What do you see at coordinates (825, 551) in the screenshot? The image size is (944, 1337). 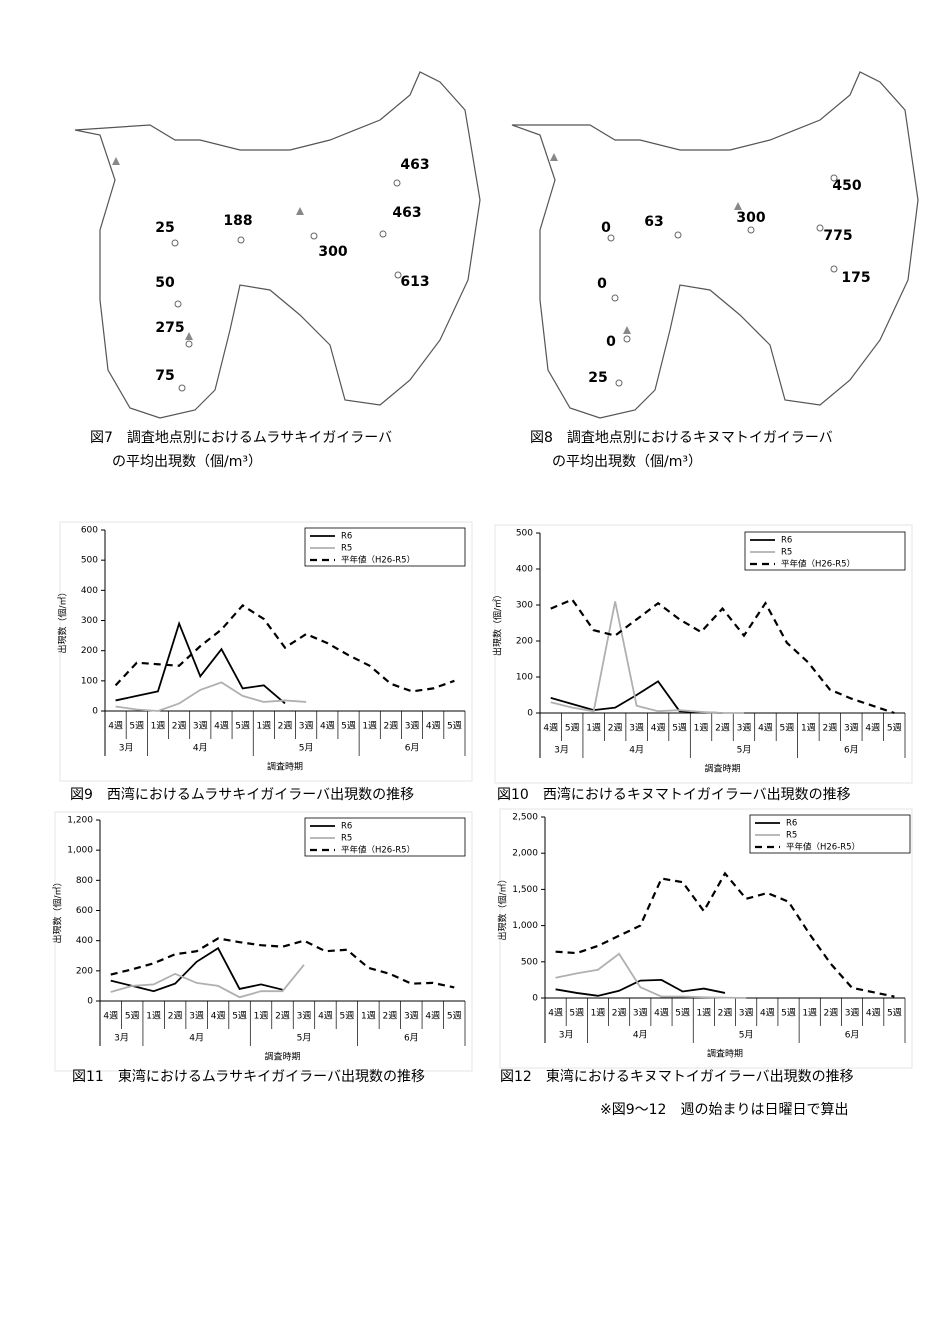 I see `legend-box` at bounding box center [825, 551].